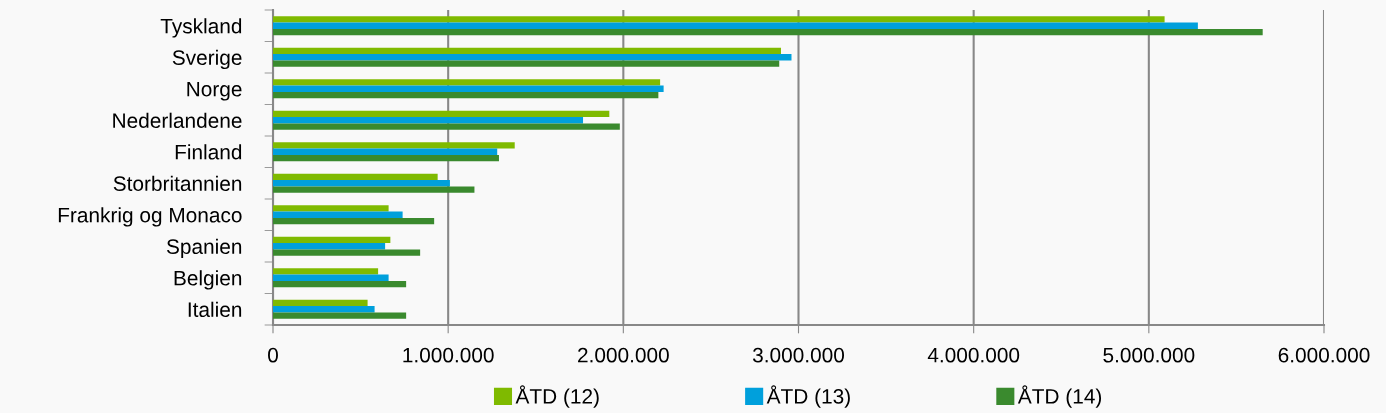 This screenshot has width=1386, height=413. I want to click on x-tick-label: 3.000.000, so click(798, 355).